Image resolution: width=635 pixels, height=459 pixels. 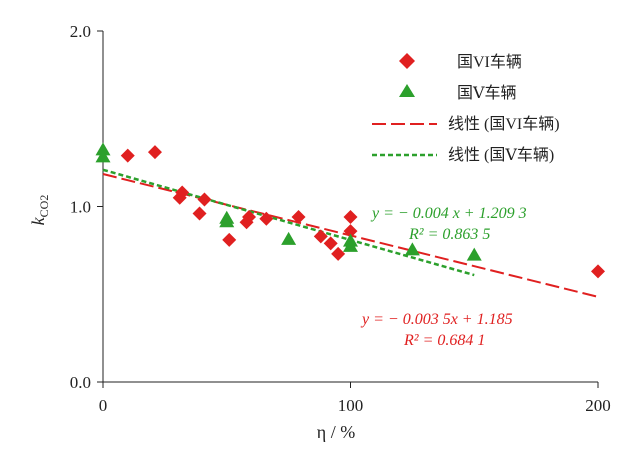 I want to click on y-tick-label: 2.0, so click(x=80, y=31).